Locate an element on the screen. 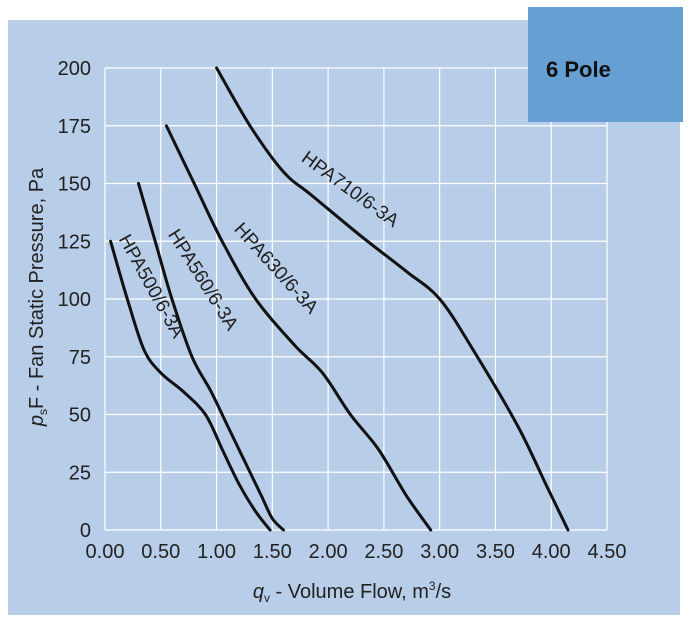  x-tick-label-9: 4.50 is located at coordinates (607, 552).